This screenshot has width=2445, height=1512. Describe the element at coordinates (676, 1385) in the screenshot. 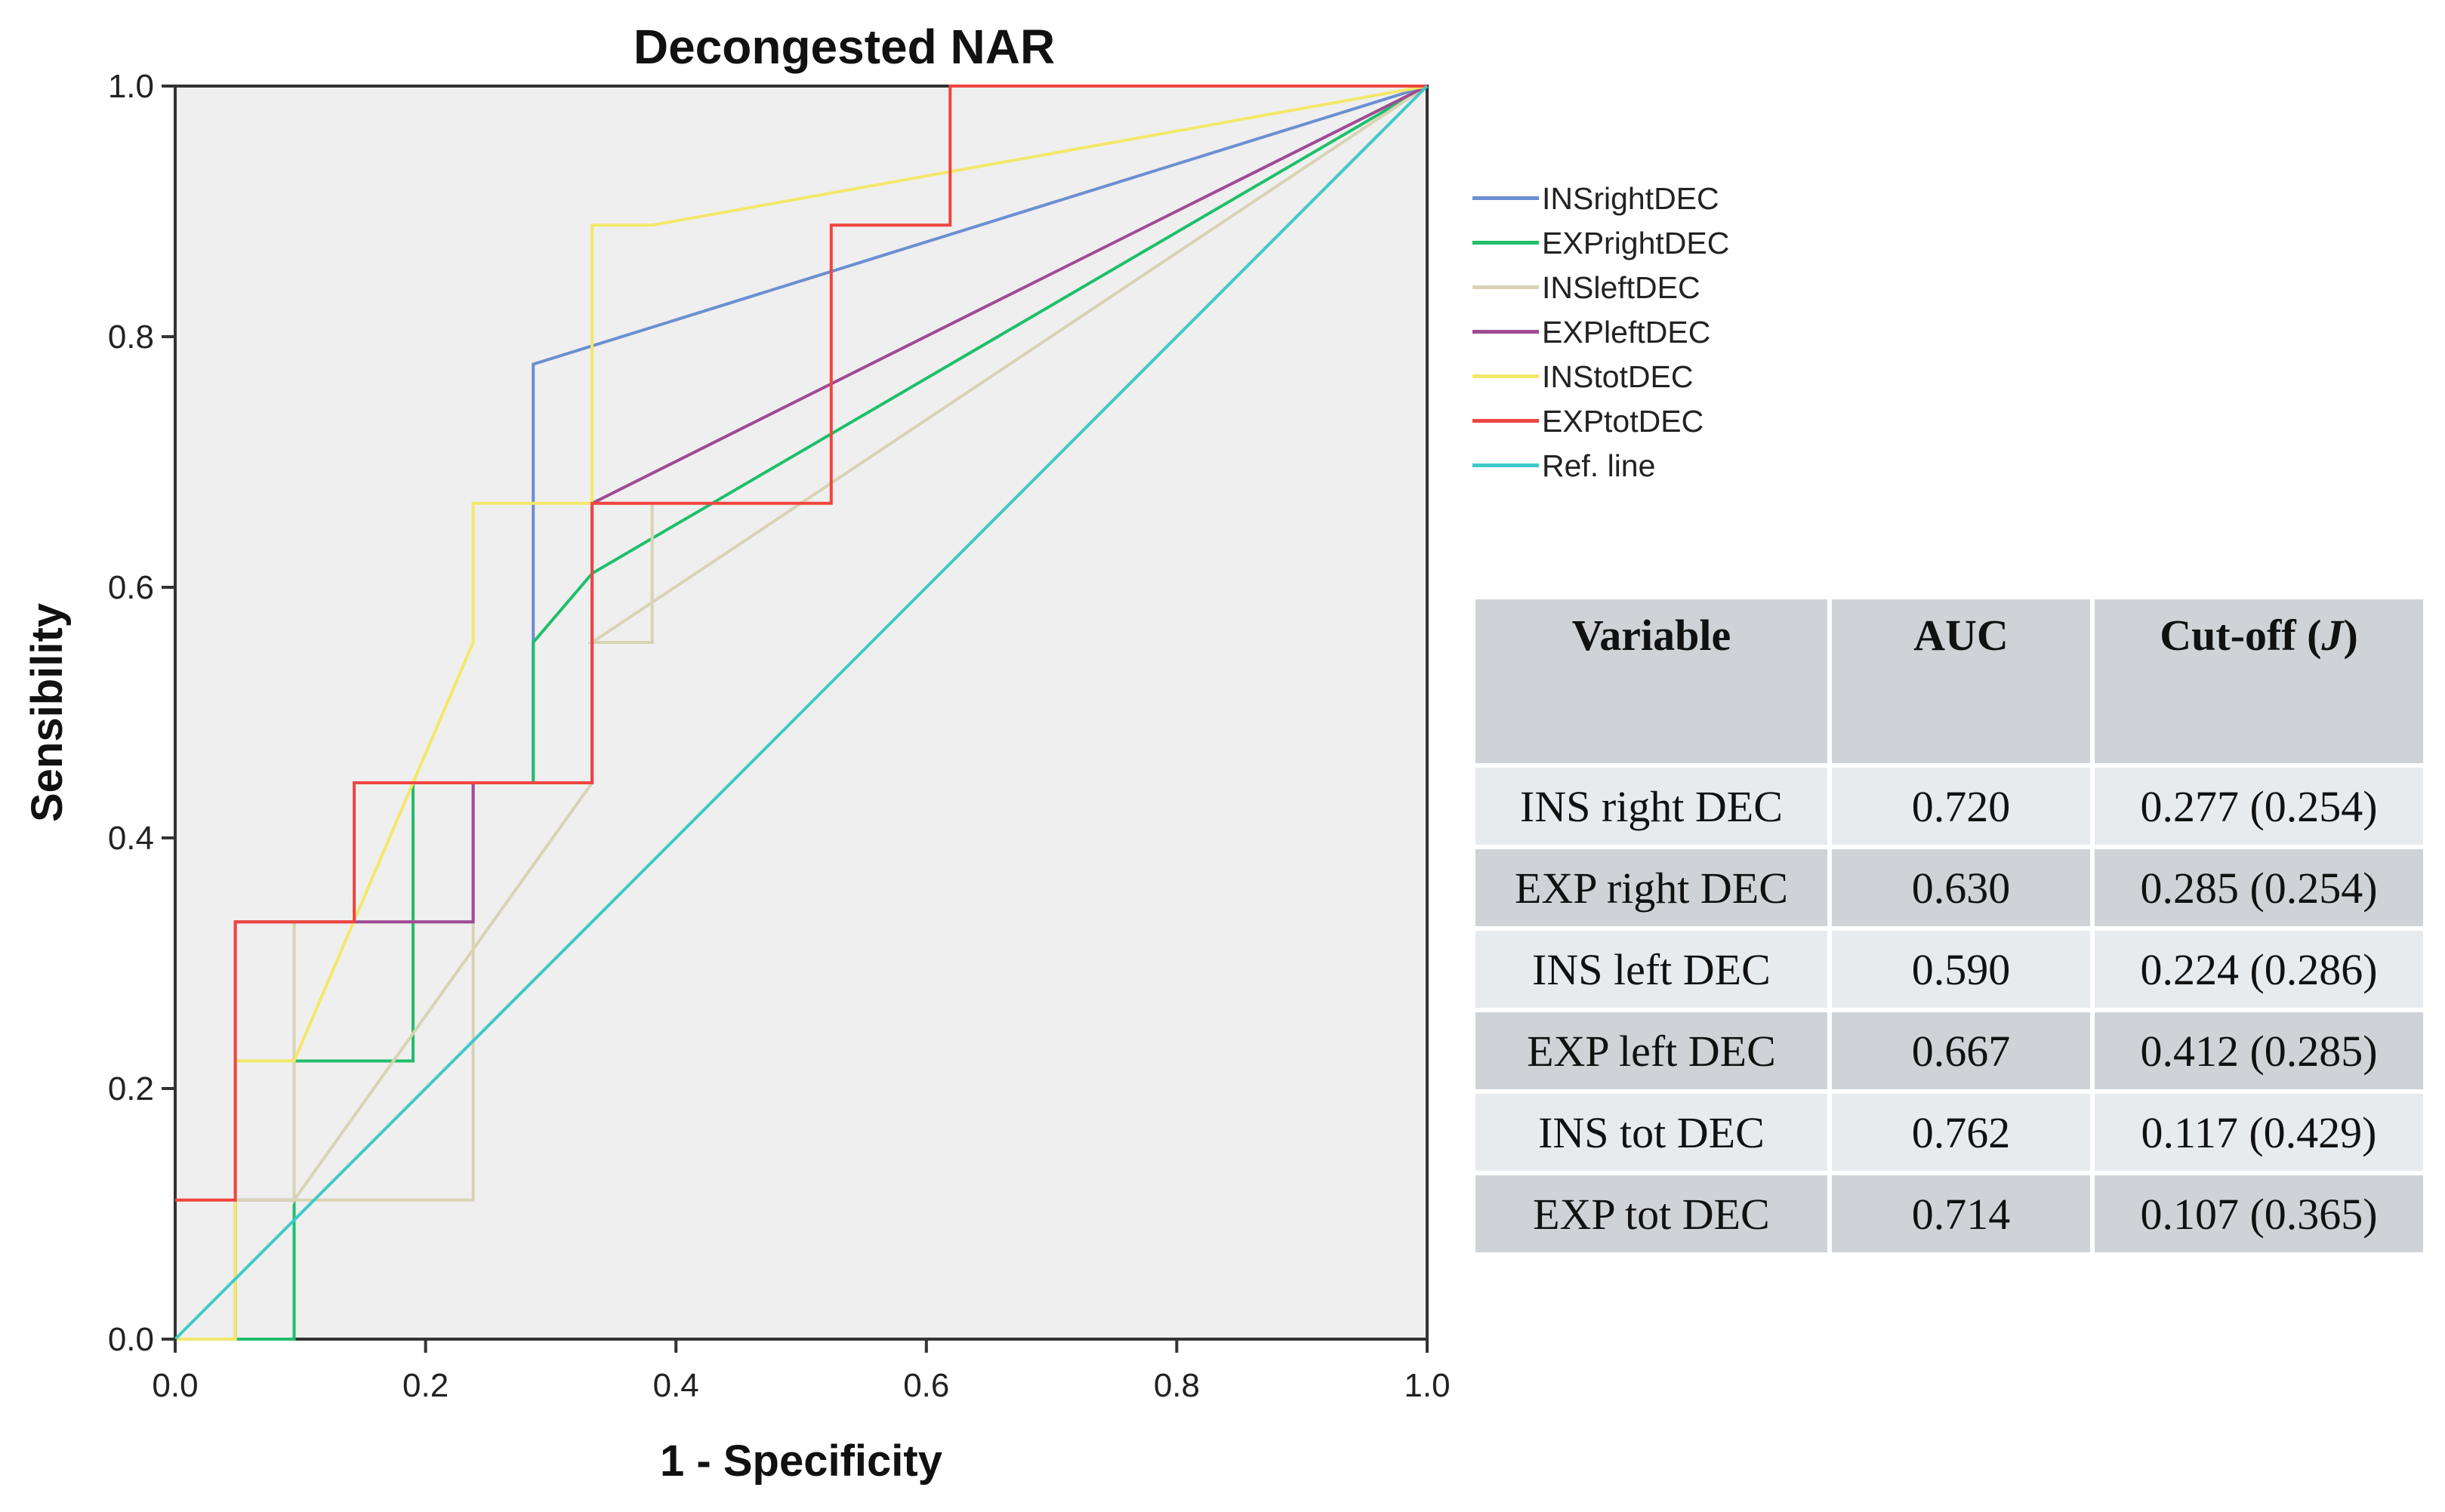

I see `x-tick-label: 0.4` at that location.